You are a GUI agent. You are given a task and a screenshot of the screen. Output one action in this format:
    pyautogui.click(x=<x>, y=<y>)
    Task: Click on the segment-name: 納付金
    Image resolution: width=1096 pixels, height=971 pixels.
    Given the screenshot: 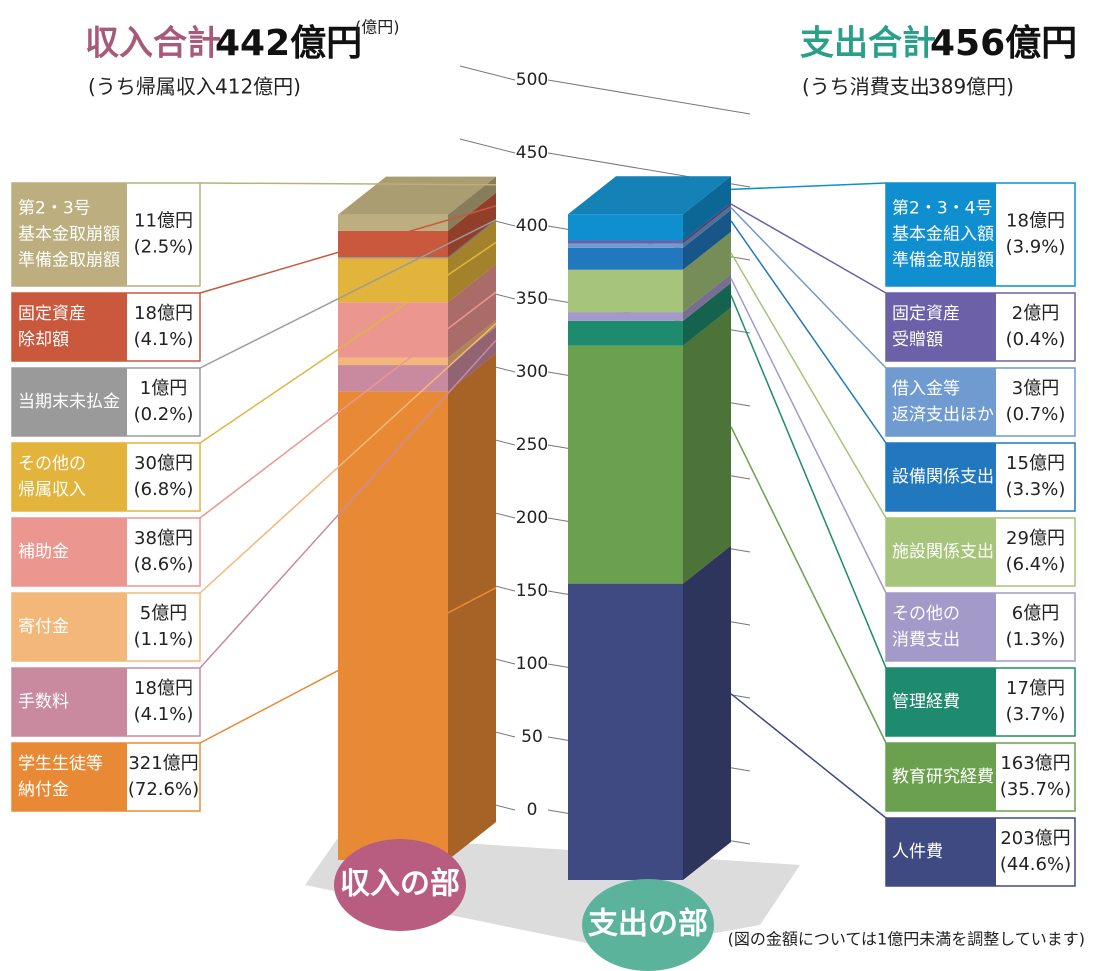 What is the action you would take?
    pyautogui.click(x=43, y=790)
    